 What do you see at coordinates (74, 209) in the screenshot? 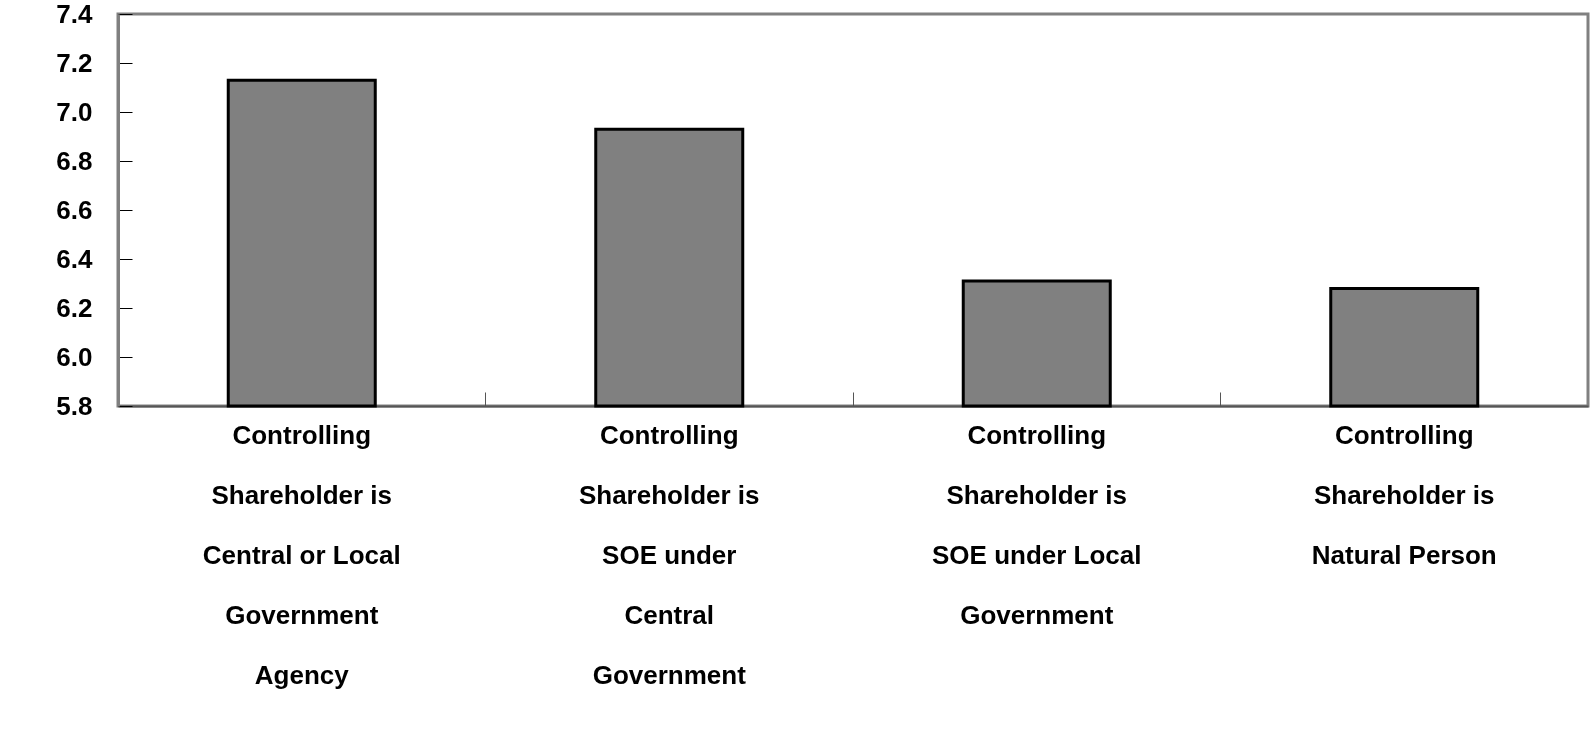
I see `y-tick-label: 6.6` at bounding box center [74, 209].